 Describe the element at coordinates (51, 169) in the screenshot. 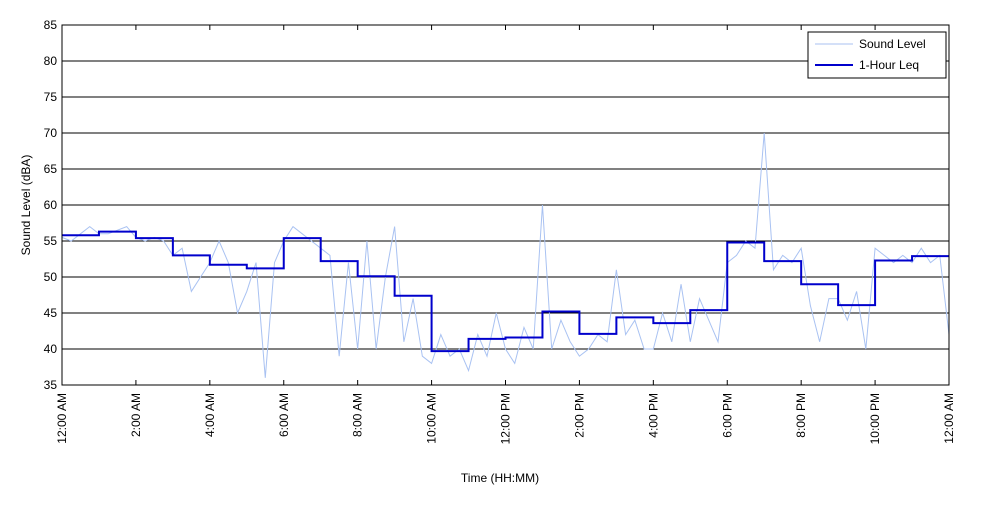

I see `y-tick-label: 65` at that location.